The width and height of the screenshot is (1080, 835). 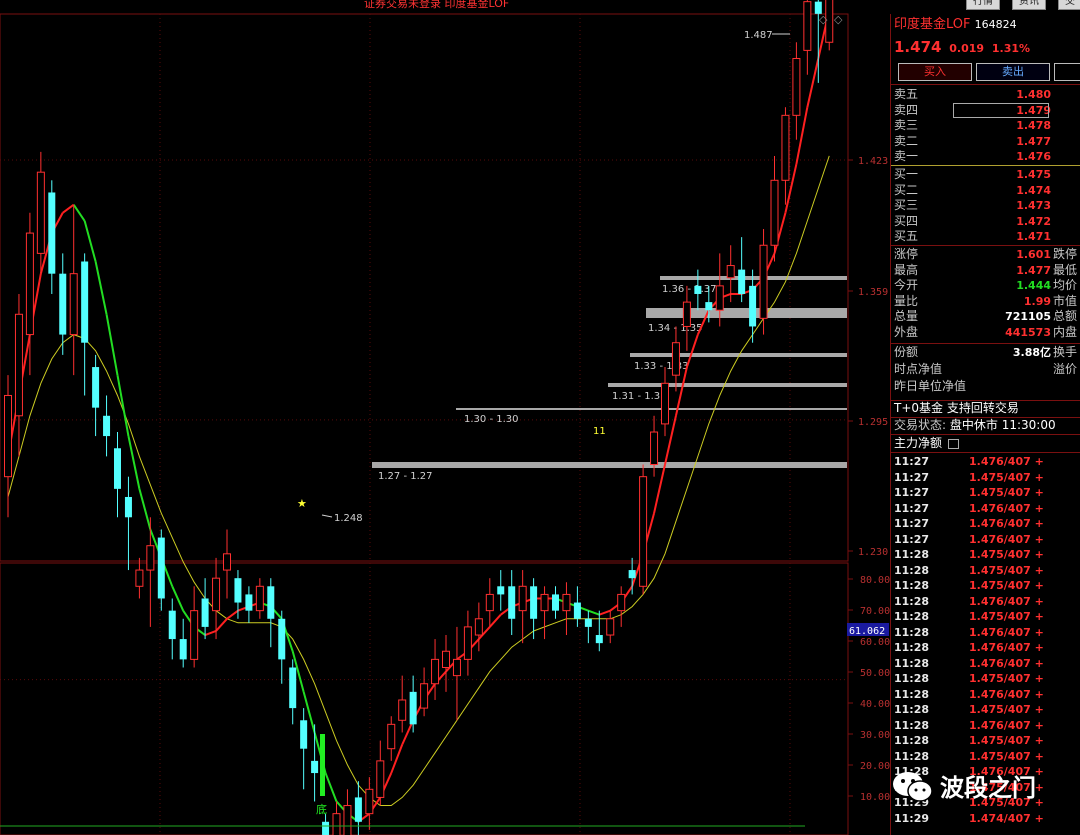 I want to click on row-label: 量比, so click(x=906, y=300).